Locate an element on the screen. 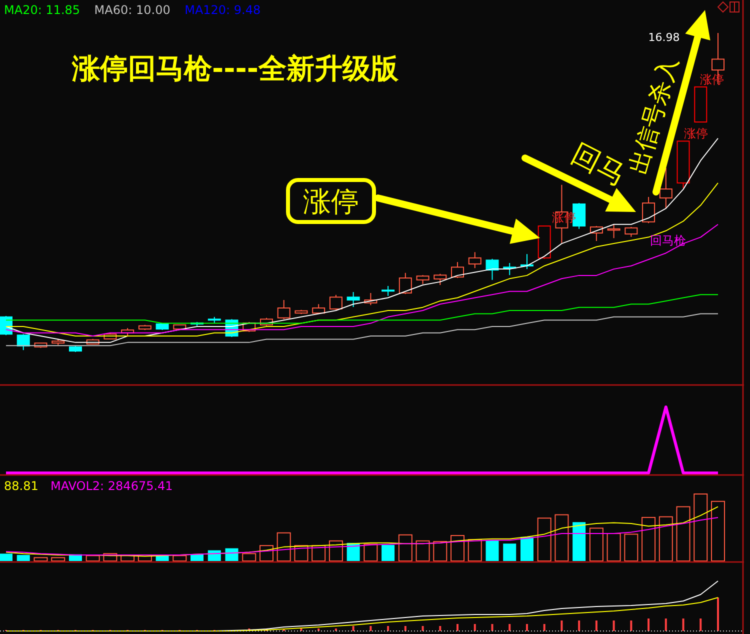 This screenshot has width=750, height=634. text: 88.81 is located at coordinates (21, 486).